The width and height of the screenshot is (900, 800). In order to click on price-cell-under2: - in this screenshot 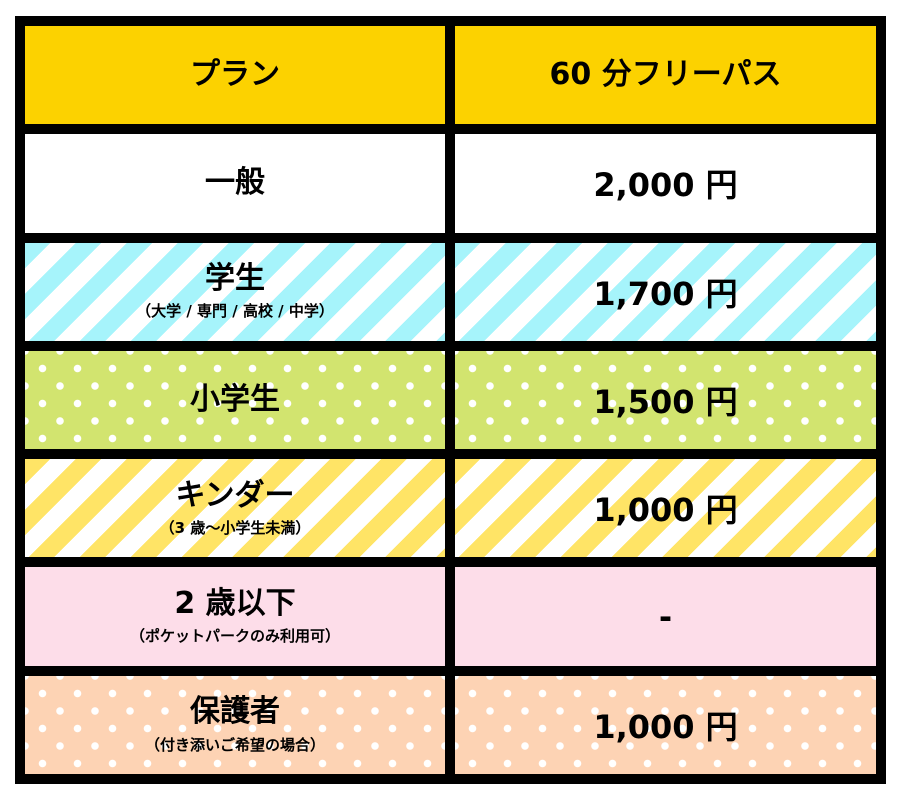, I will do `click(665, 616)`.